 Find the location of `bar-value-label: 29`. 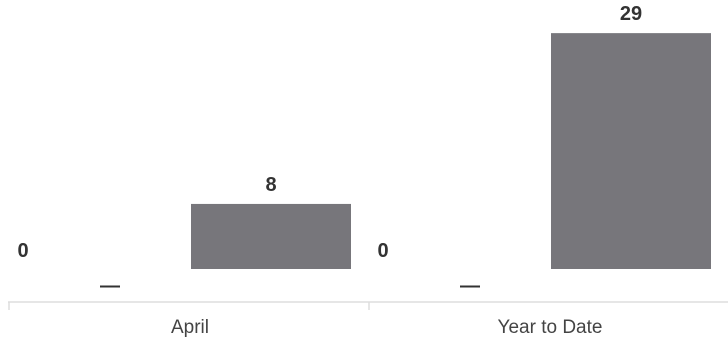

bar-value-label: 29 is located at coordinates (631, 14).